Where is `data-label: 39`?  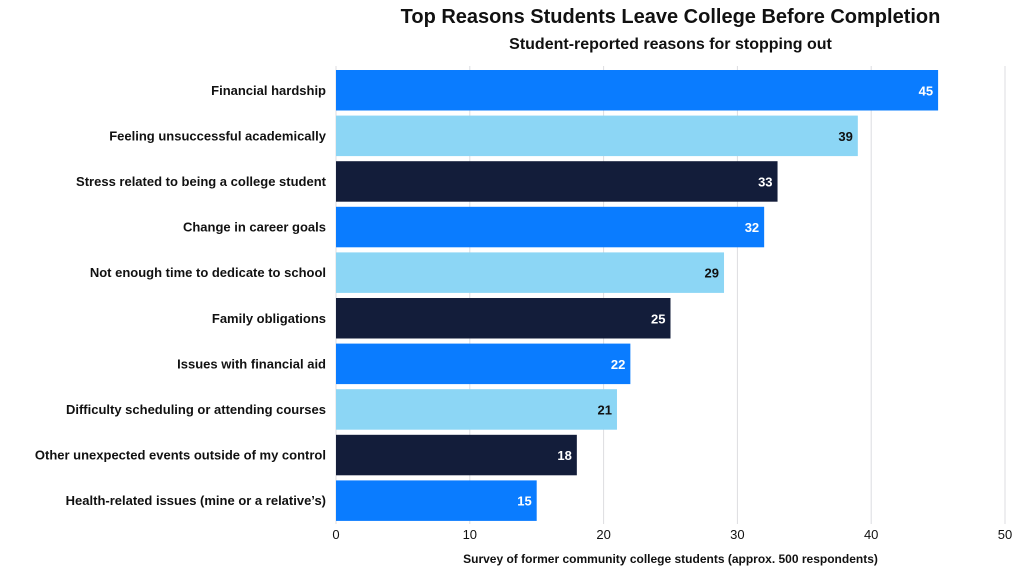 data-label: 39 is located at coordinates (845, 136).